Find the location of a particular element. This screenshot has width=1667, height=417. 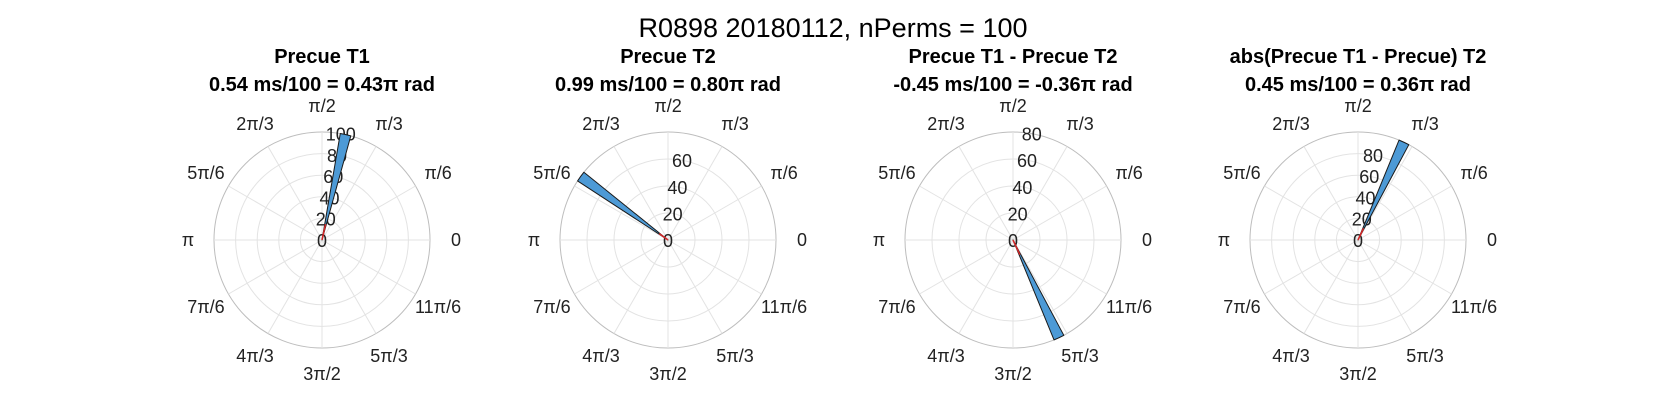

panel-subtitle: 0.54 ms/100 = 0.43π rad is located at coordinates (322, 85).